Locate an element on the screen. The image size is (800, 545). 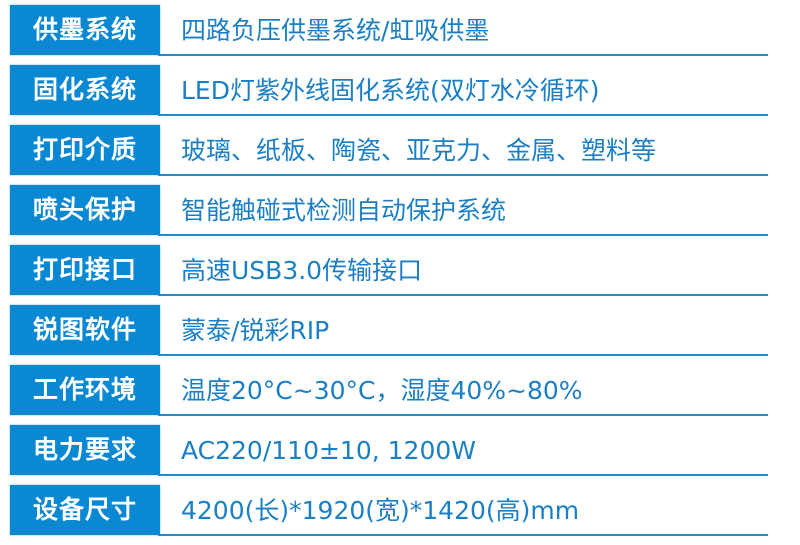
spec-label: 供墨系统 is located at coordinates (85, 30).